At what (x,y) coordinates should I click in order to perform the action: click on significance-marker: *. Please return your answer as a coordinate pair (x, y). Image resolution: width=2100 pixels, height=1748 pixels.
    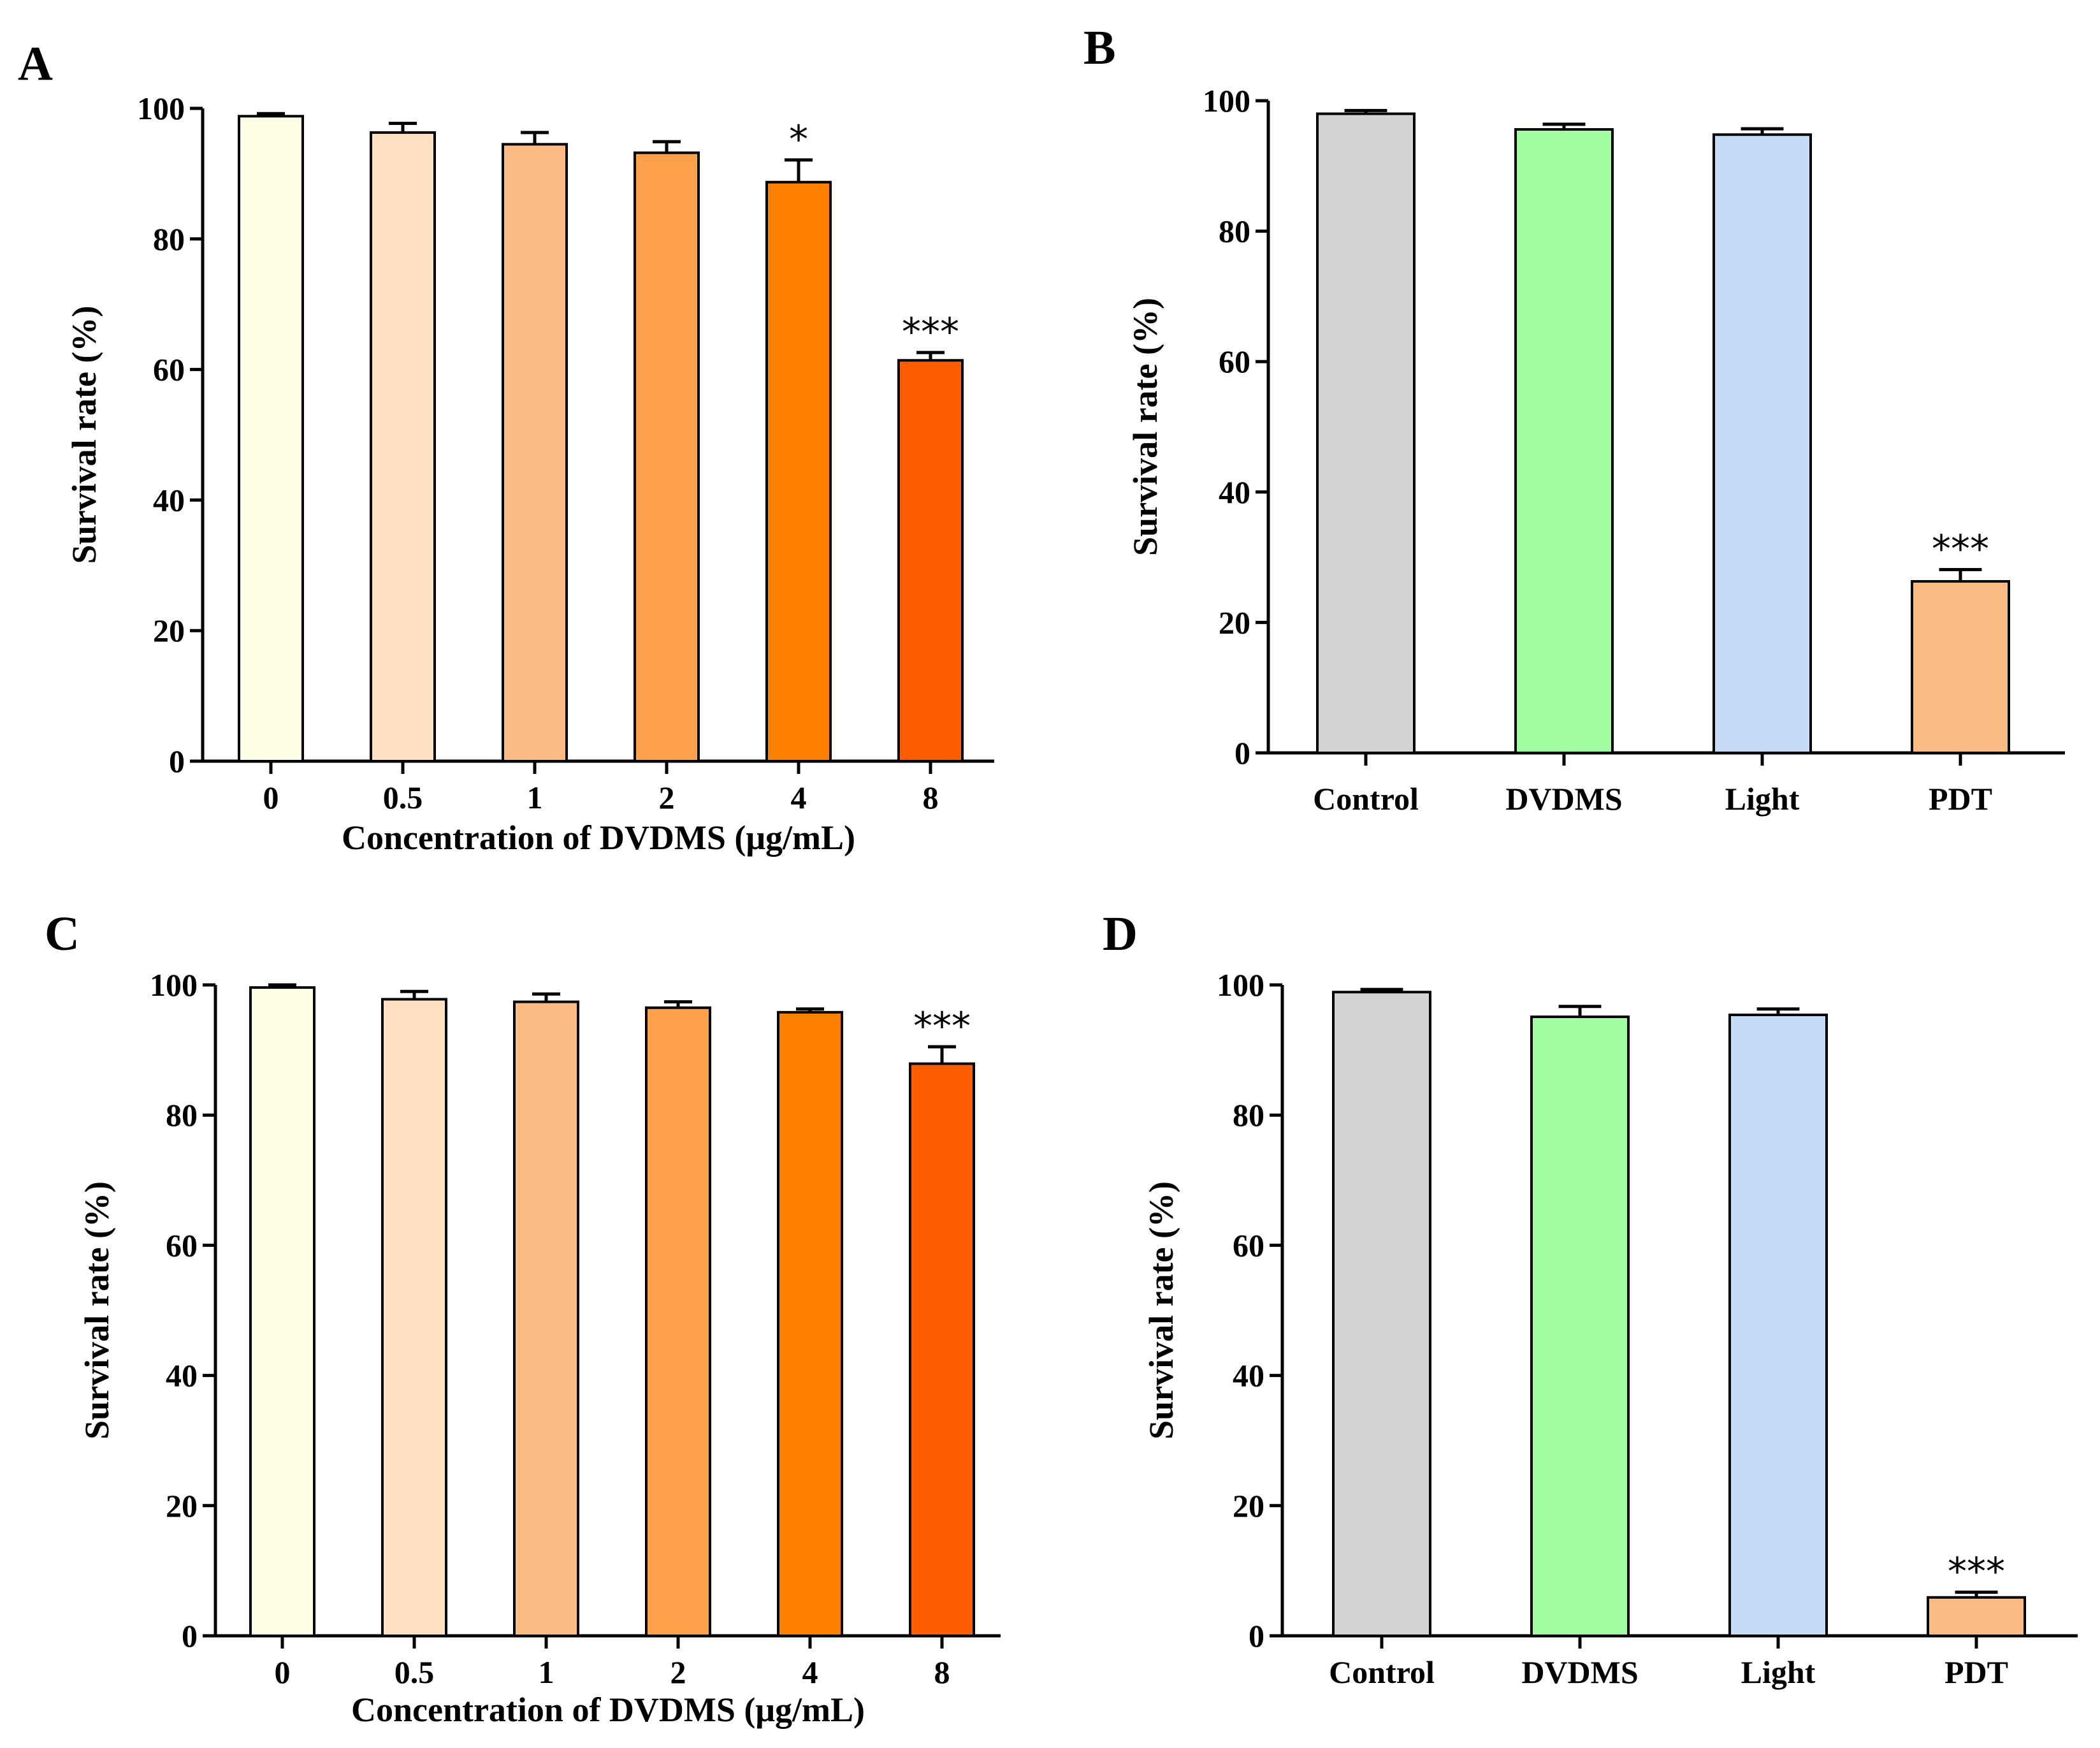
    Looking at the image, I should click on (798, 139).